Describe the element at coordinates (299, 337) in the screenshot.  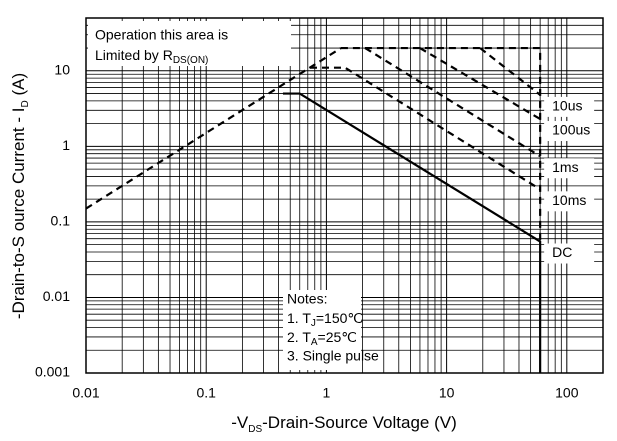
I see `note-text: 2. T` at that location.